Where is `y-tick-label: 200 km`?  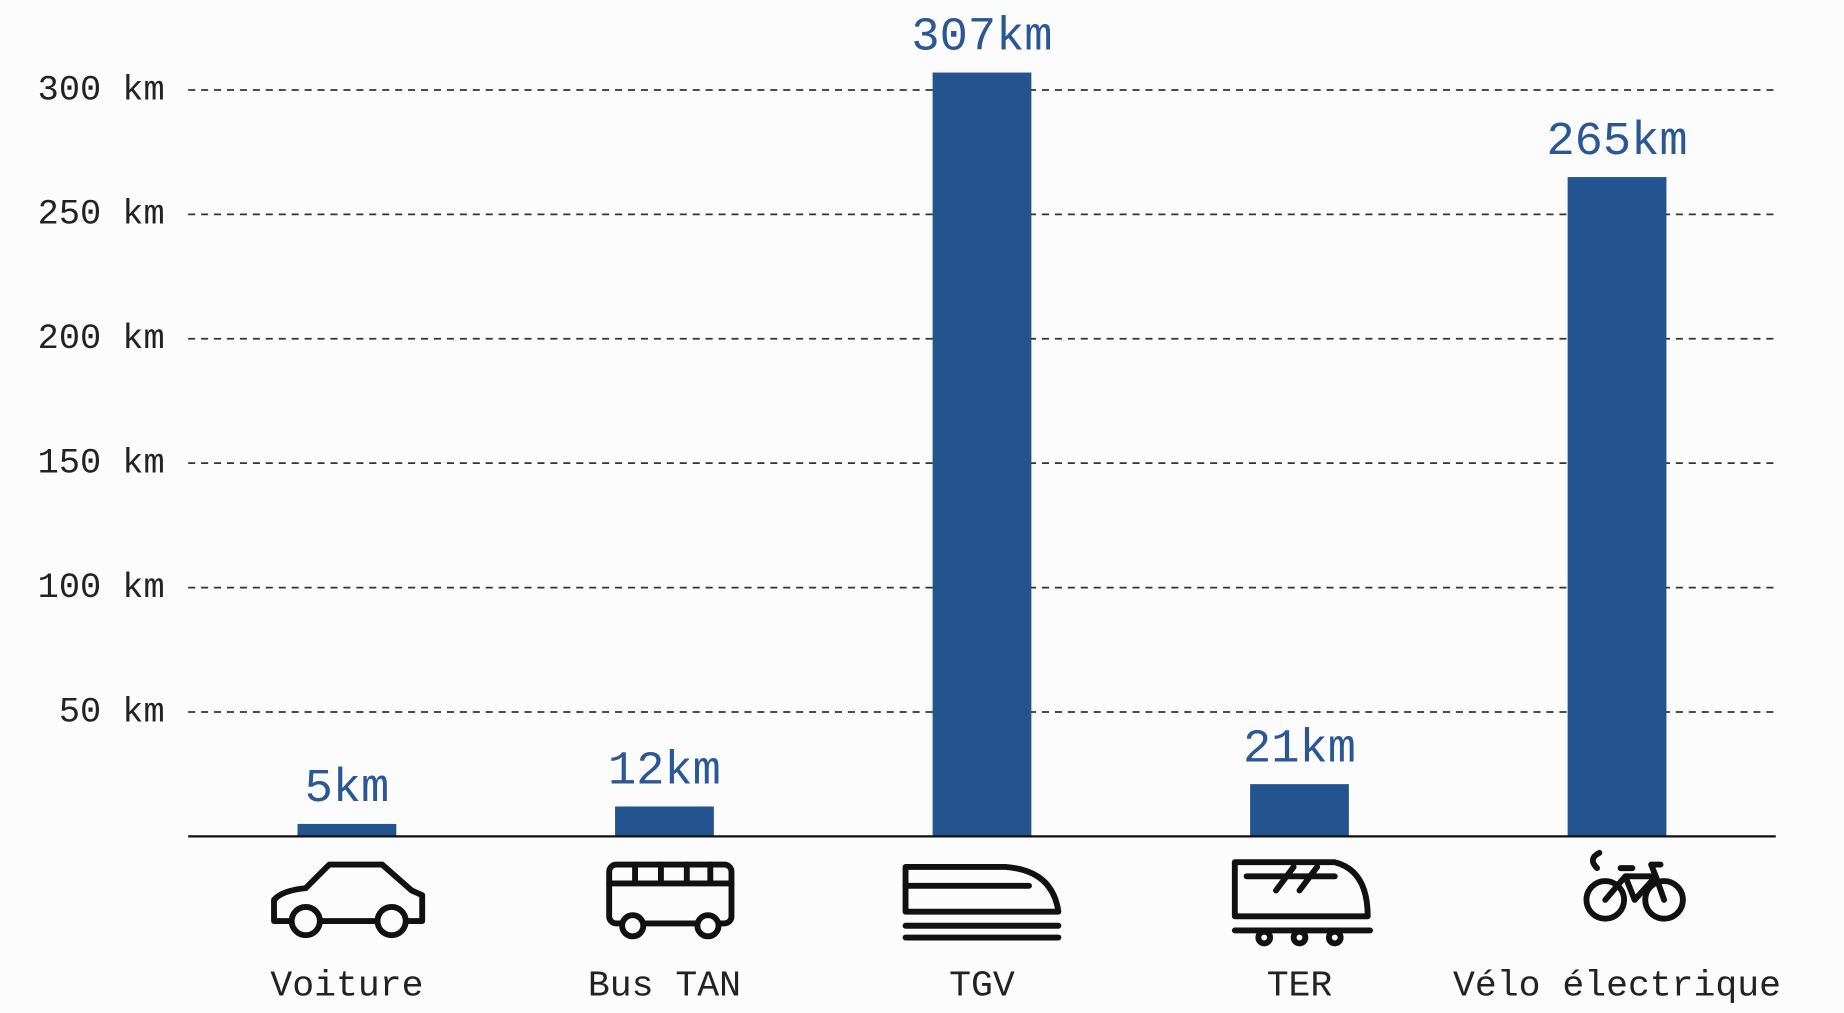 y-tick-label: 200 km is located at coordinates (101, 339).